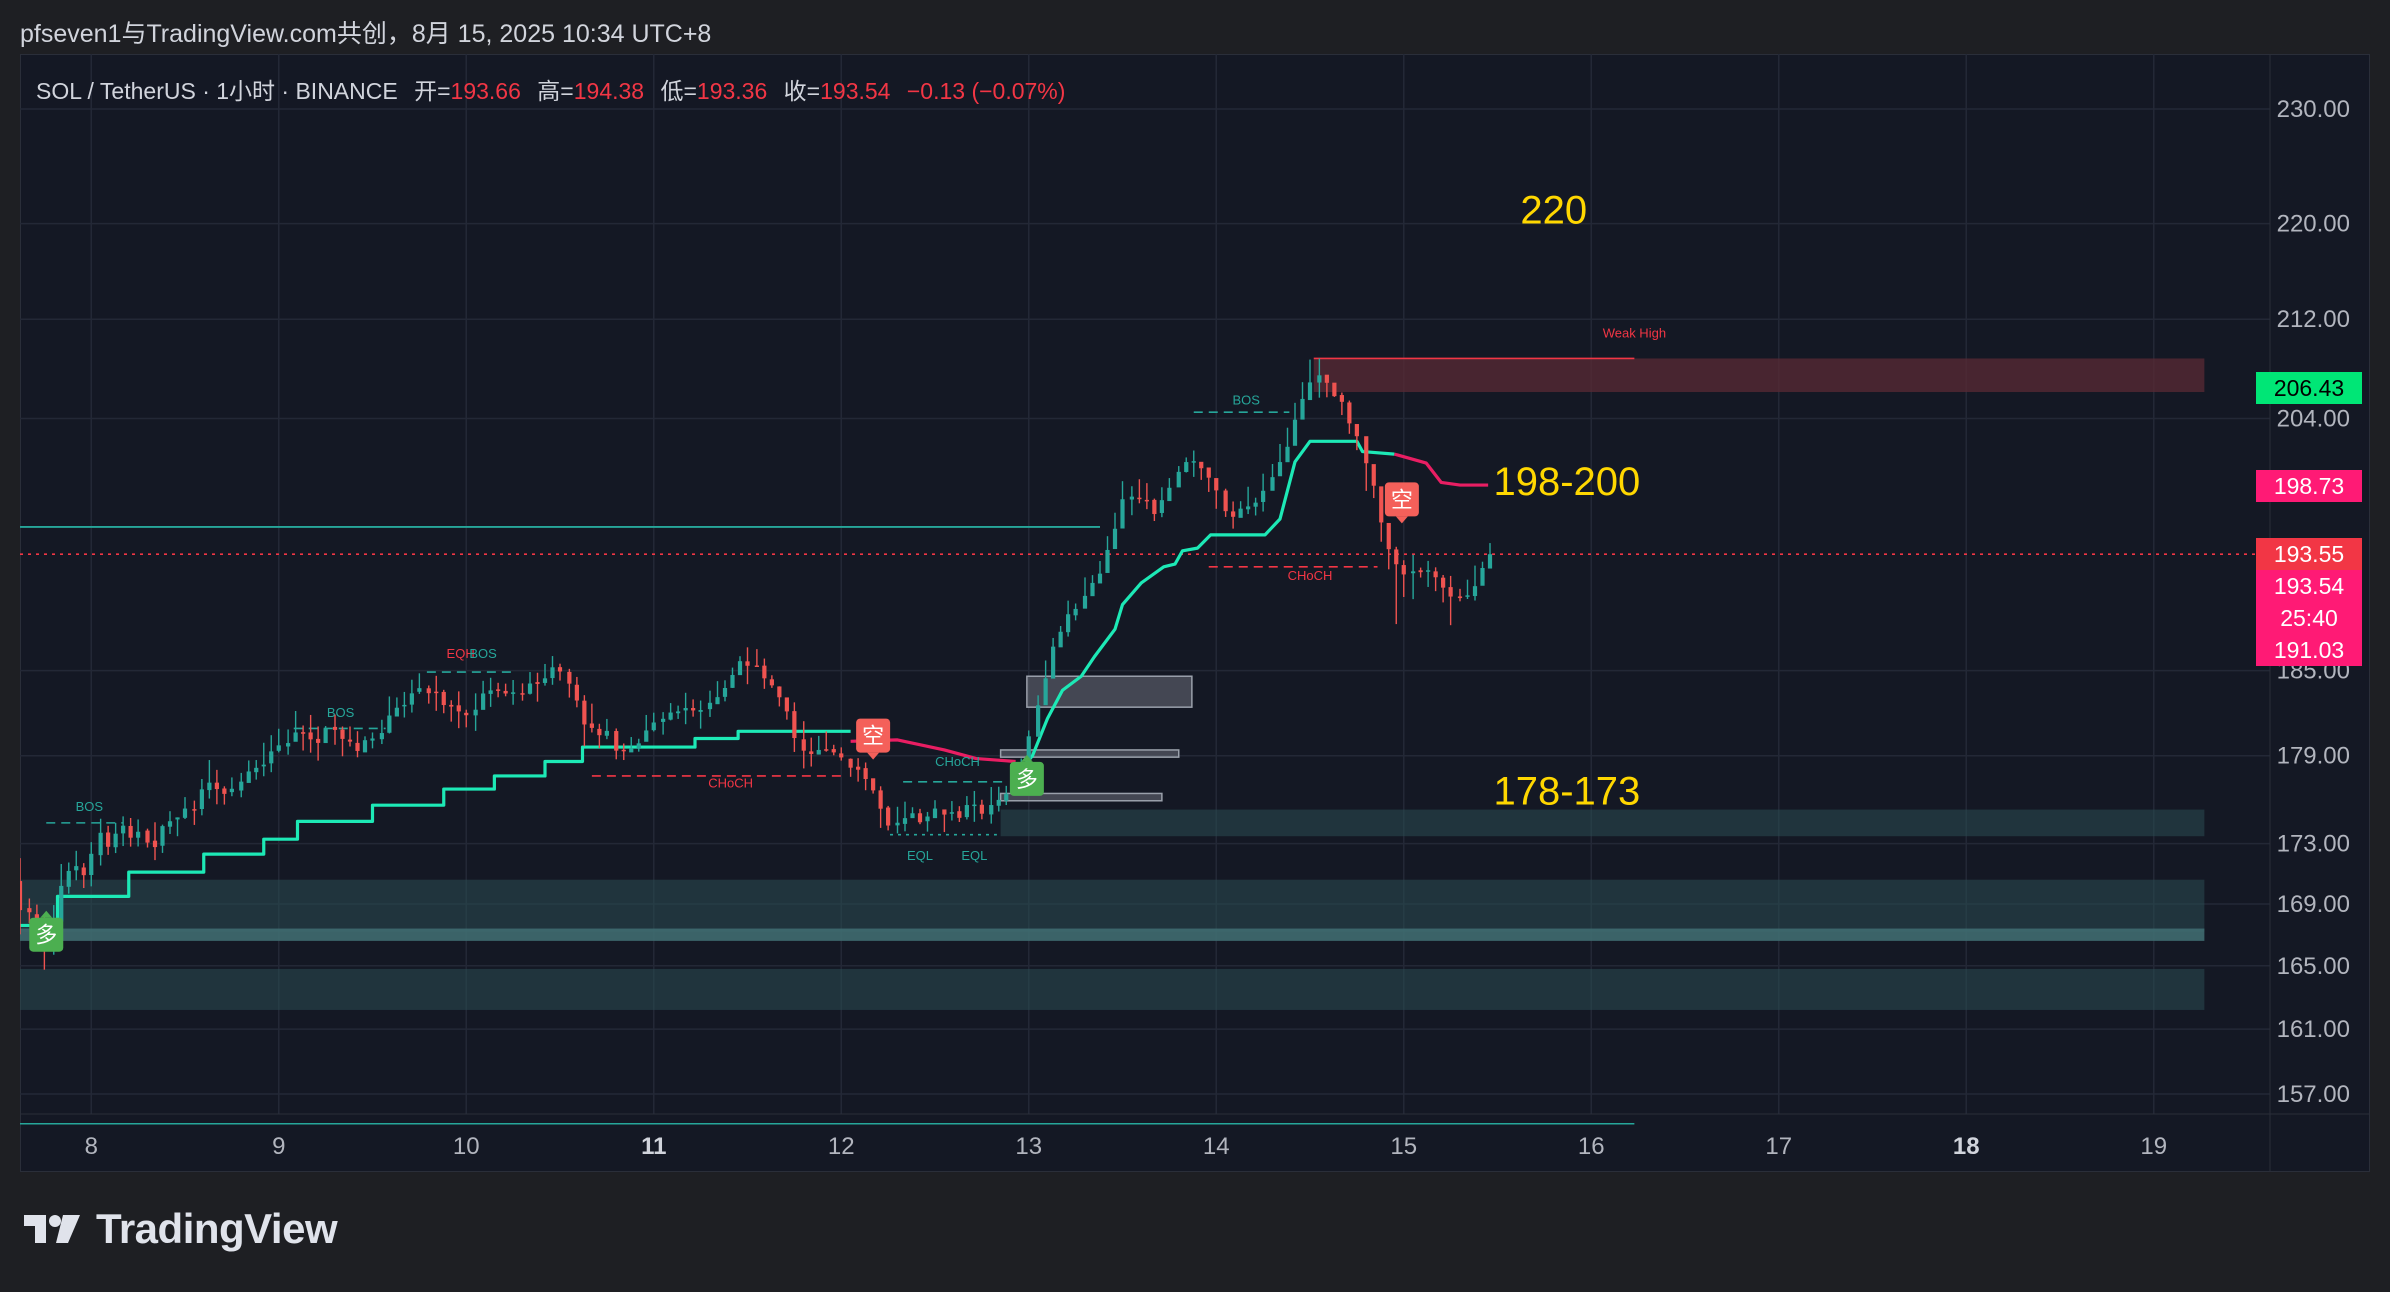 Image resolution: width=2390 pixels, height=1292 pixels. Describe the element at coordinates (2153, 1146) in the screenshot. I see `x-tick-label: 19` at that location.